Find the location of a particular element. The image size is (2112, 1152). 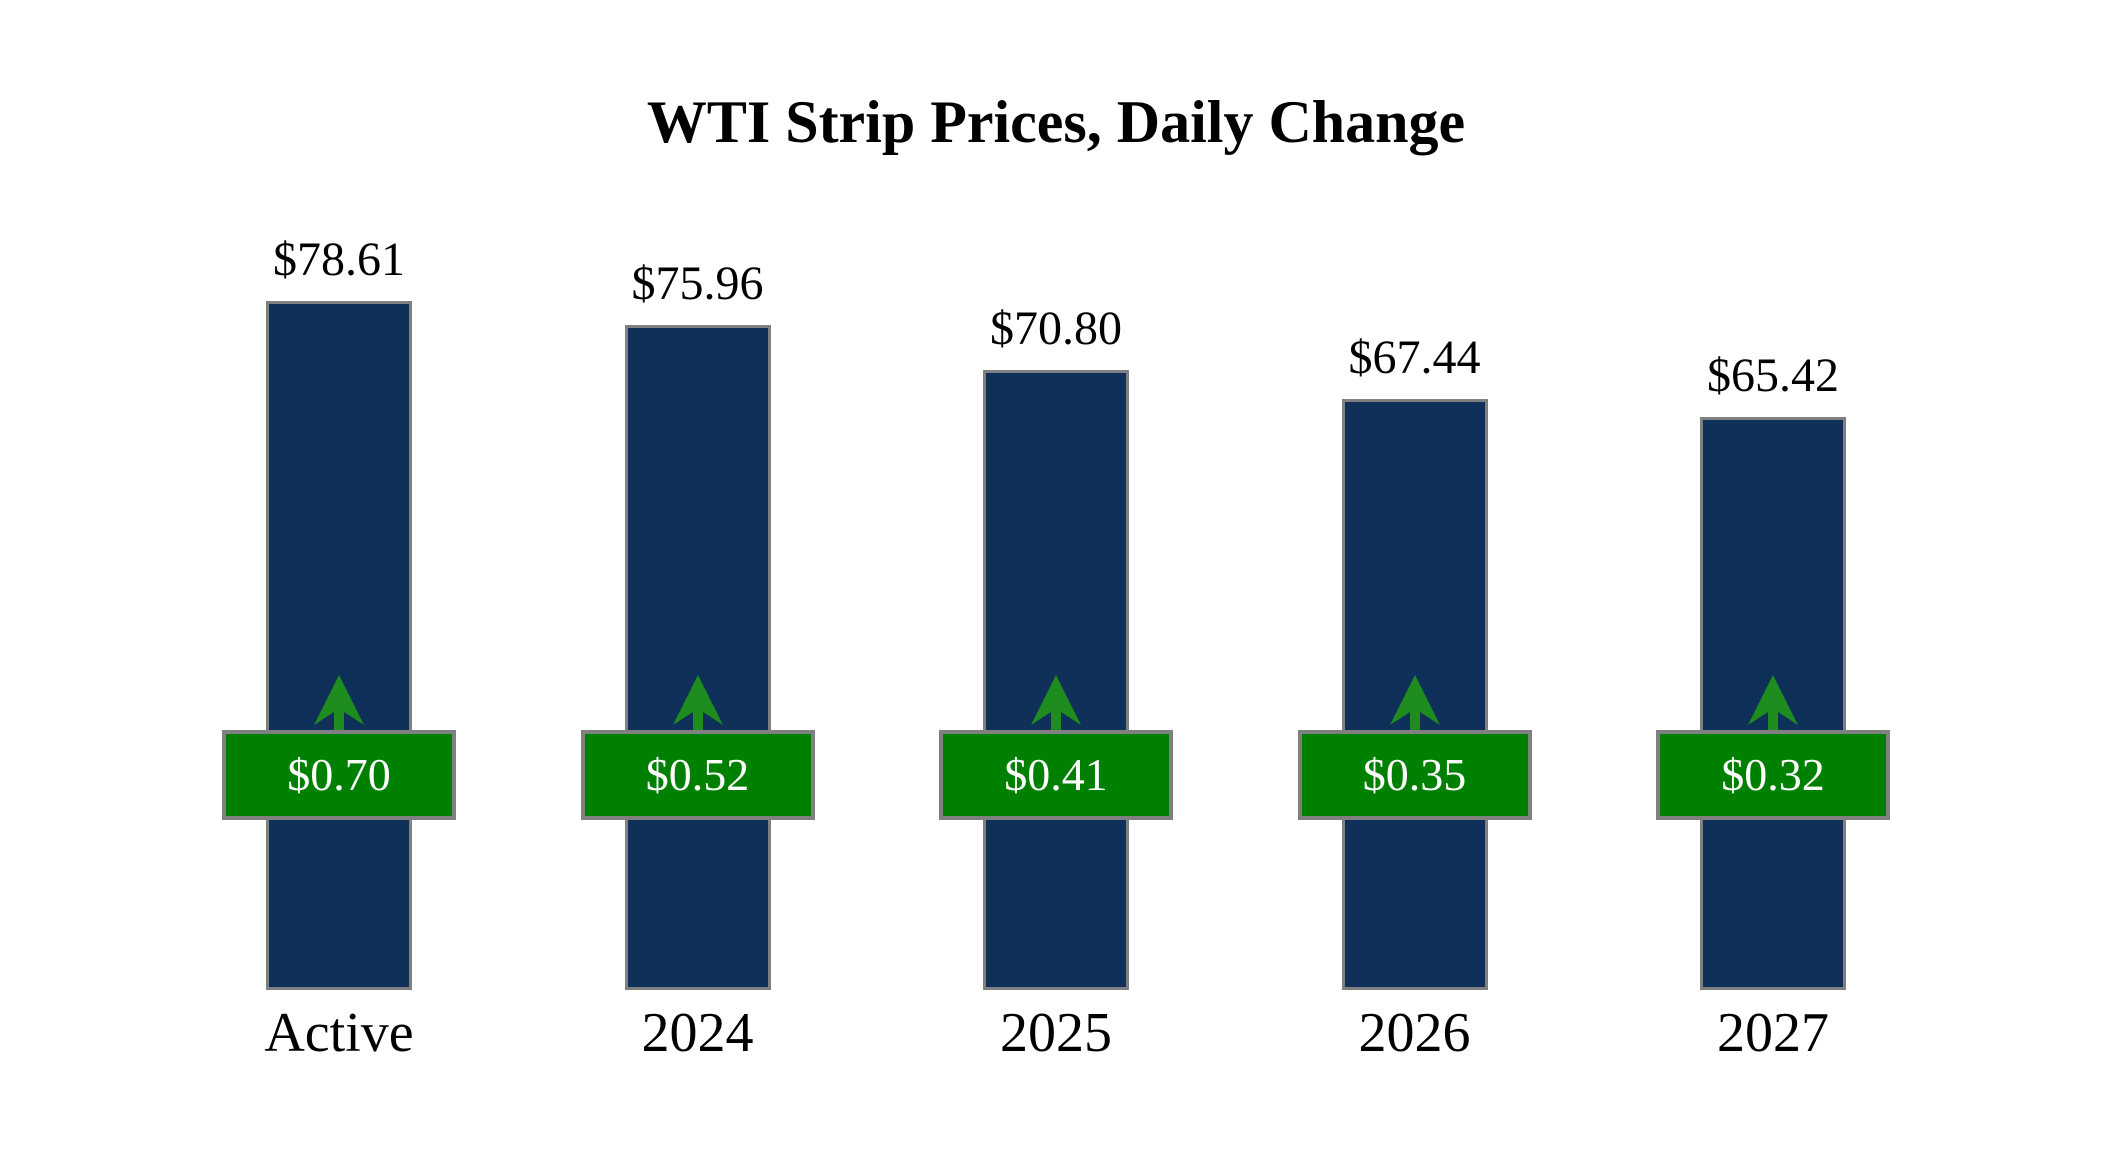

category-label: 2027 is located at coordinates (1773, 1033).